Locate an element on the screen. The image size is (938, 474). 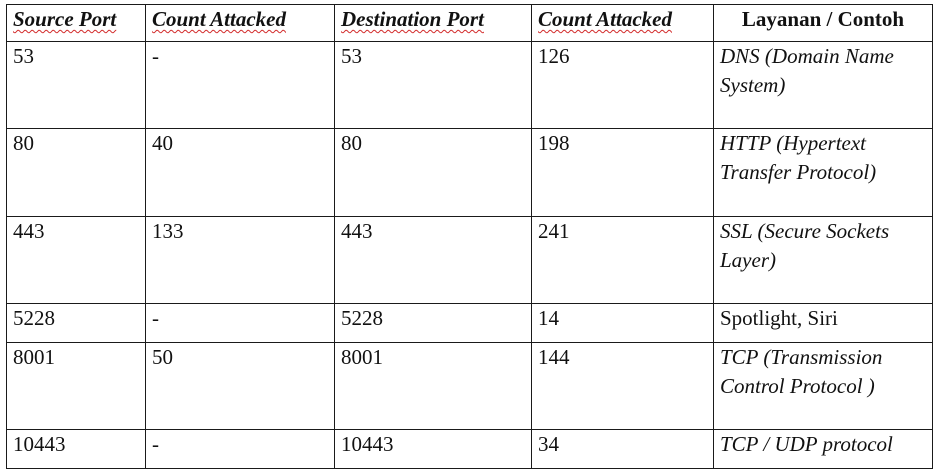
cell-source-port: 8001 is located at coordinates (76, 386).